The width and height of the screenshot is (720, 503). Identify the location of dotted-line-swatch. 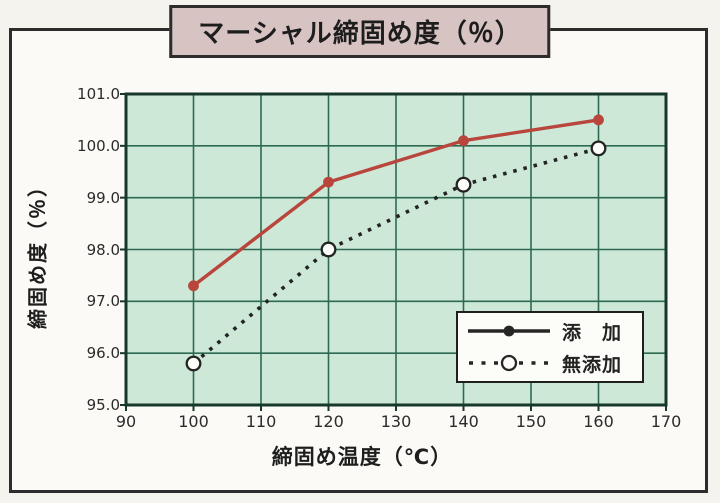
(509, 363).